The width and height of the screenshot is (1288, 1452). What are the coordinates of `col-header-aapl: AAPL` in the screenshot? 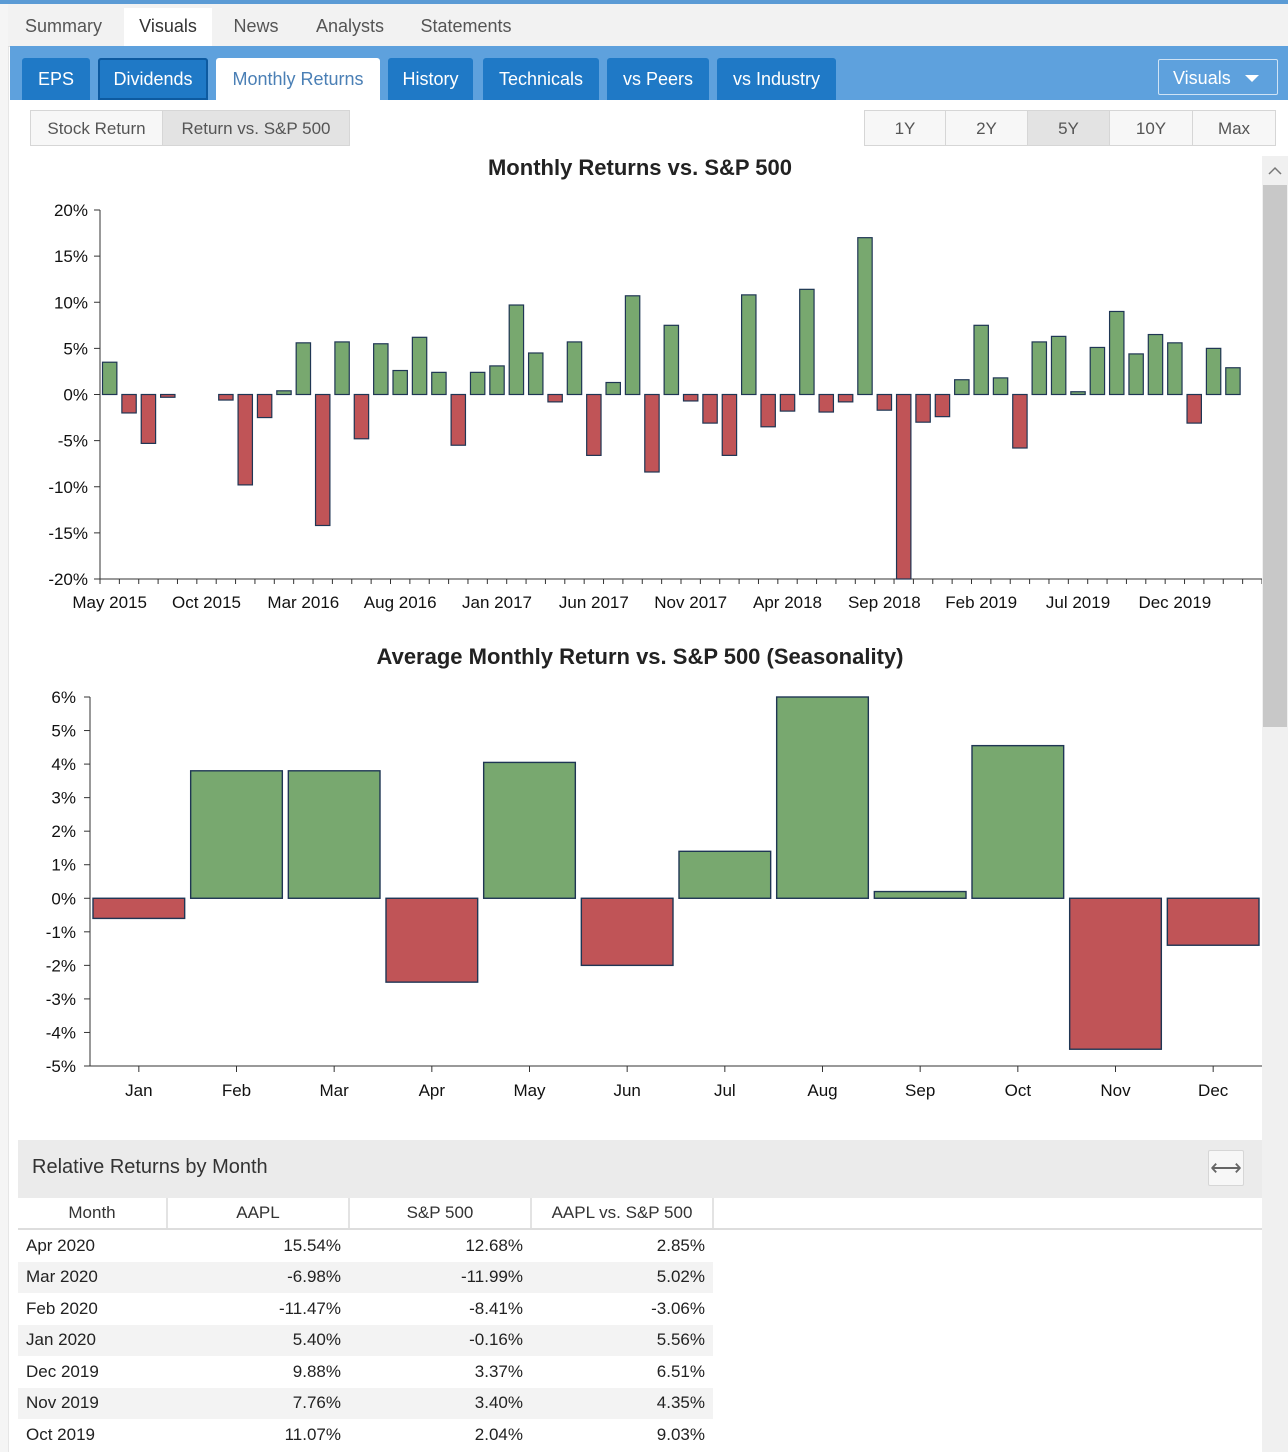 It's located at (258, 1214).